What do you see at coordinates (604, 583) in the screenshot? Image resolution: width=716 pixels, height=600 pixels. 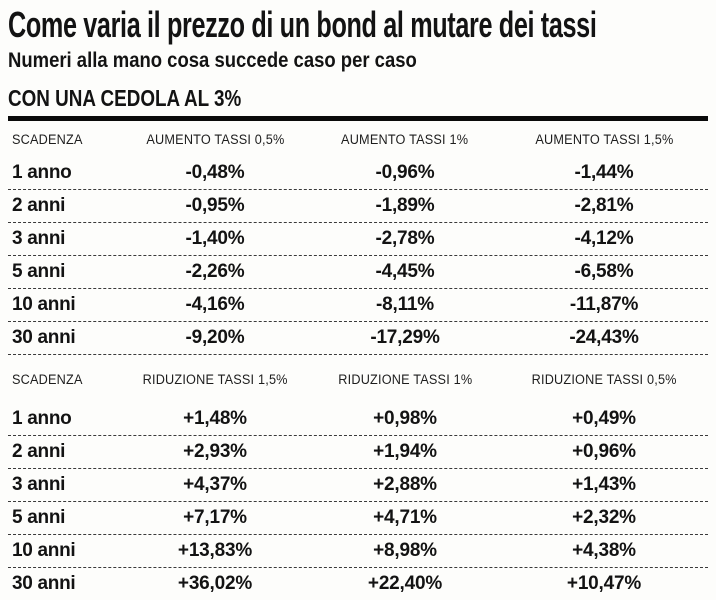 I see `value-cell: +10,47%` at bounding box center [604, 583].